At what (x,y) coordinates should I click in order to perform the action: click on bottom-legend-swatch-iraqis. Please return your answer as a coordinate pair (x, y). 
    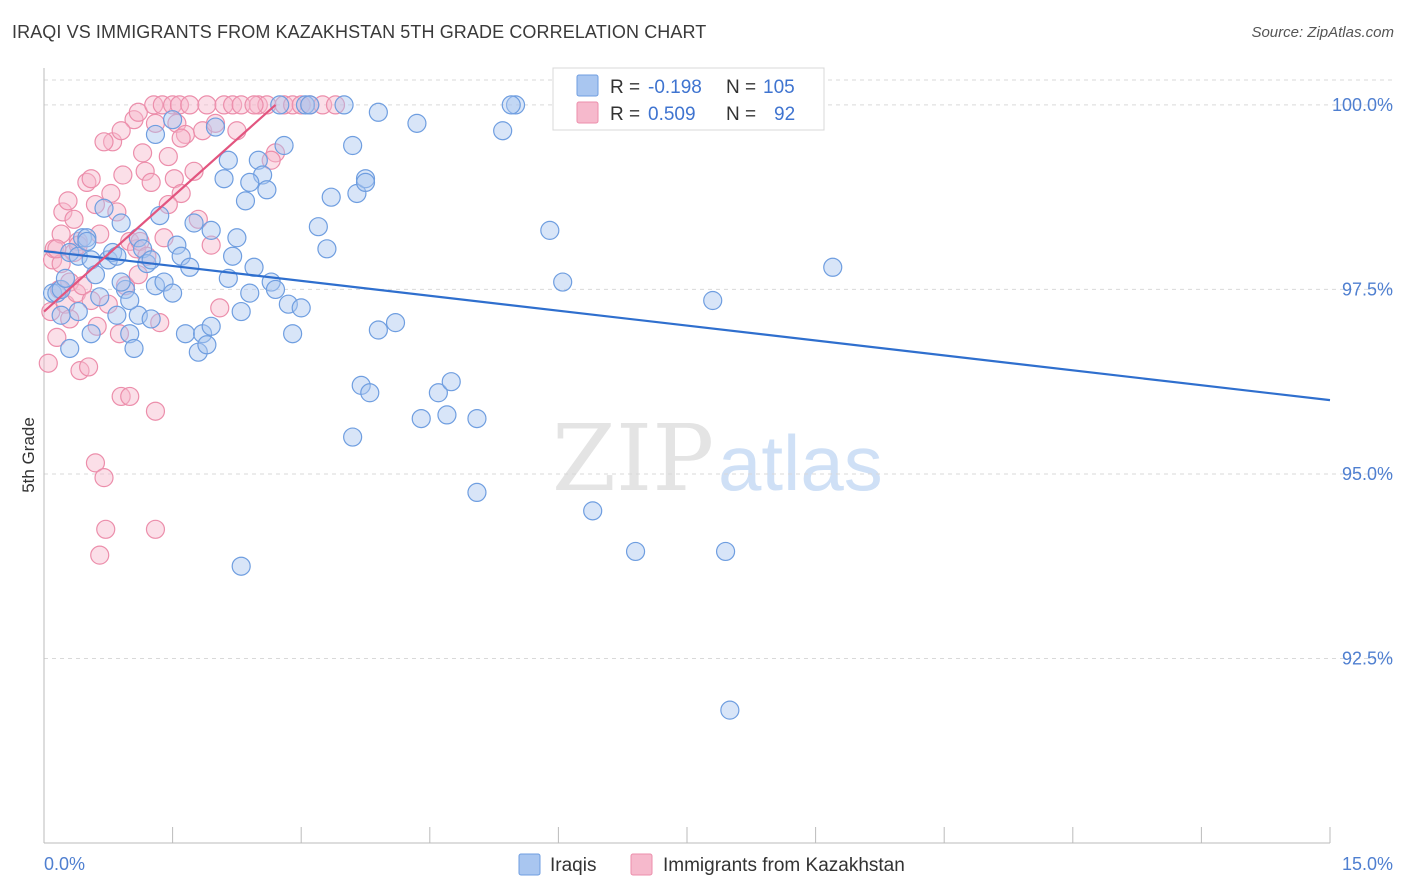
    Looking at the image, I should click on (529, 864).